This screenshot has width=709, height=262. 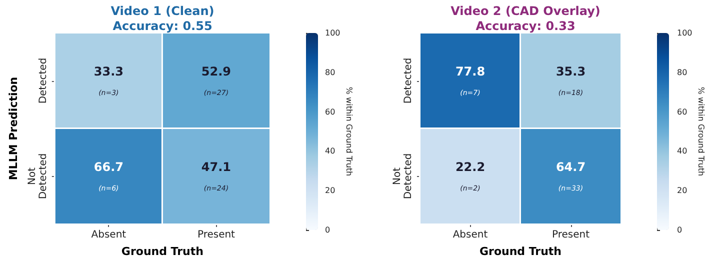 I want to click on chart-subtitle: Accuracy: 0.33, so click(x=526, y=26).